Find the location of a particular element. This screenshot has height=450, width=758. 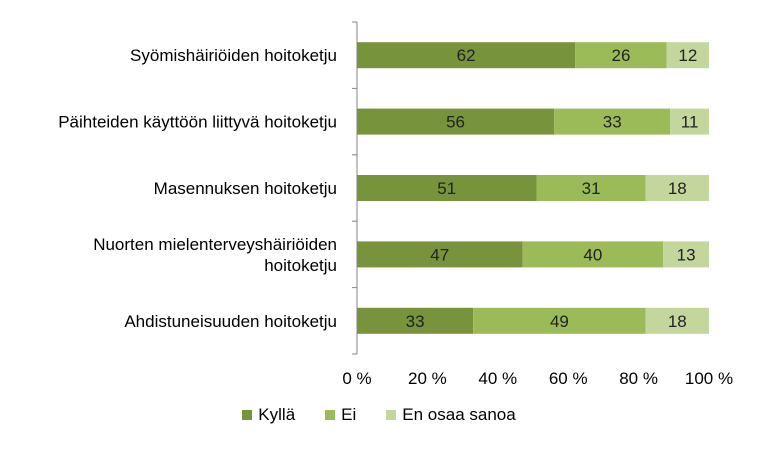

data-label: 56 is located at coordinates (455, 122).